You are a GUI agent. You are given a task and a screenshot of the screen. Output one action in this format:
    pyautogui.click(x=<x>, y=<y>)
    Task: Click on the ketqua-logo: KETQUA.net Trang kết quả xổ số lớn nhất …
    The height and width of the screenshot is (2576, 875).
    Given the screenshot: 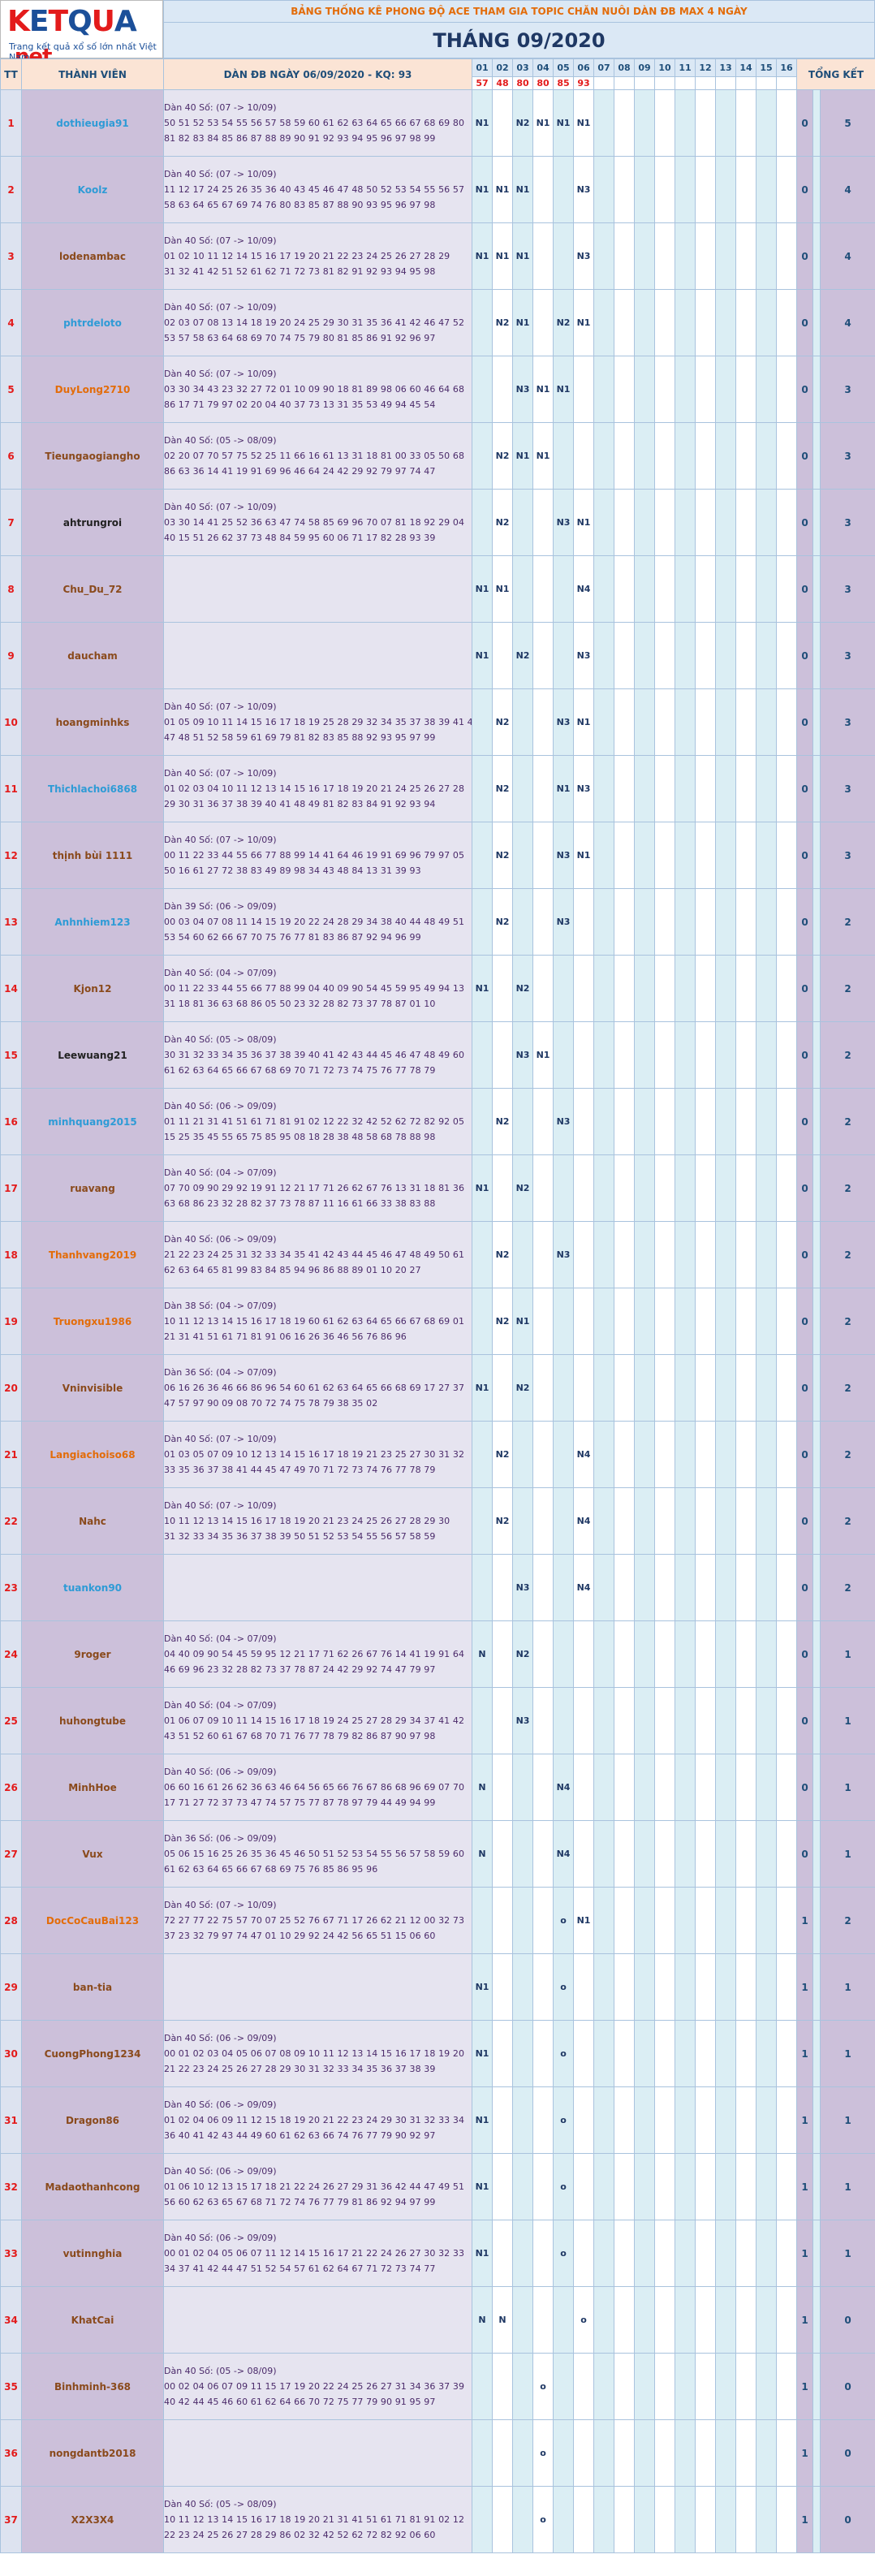 What is the action you would take?
    pyautogui.click(x=81, y=34)
    